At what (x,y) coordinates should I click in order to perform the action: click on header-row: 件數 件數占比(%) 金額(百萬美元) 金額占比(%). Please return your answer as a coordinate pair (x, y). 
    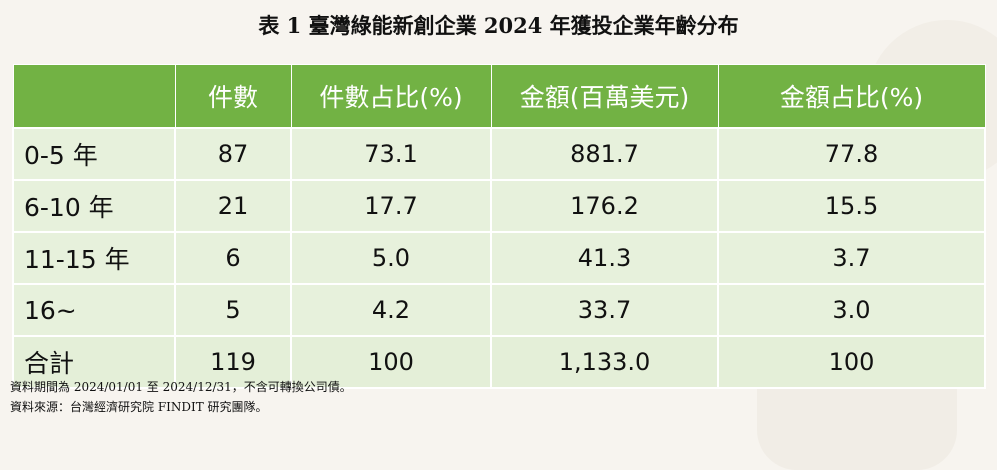
    Looking at the image, I should click on (499, 96).